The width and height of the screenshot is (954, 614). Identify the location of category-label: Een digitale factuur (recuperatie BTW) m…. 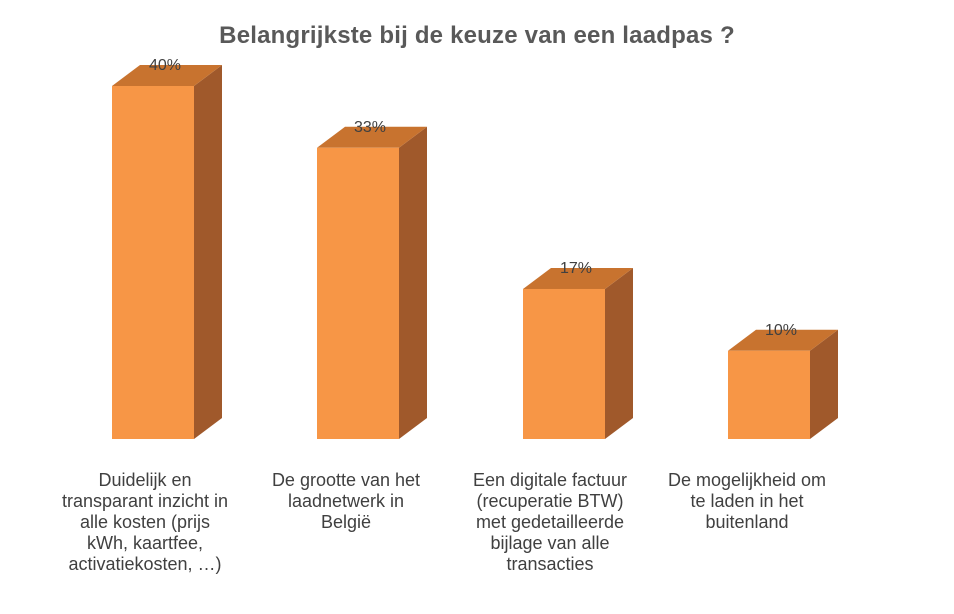
(550, 522).